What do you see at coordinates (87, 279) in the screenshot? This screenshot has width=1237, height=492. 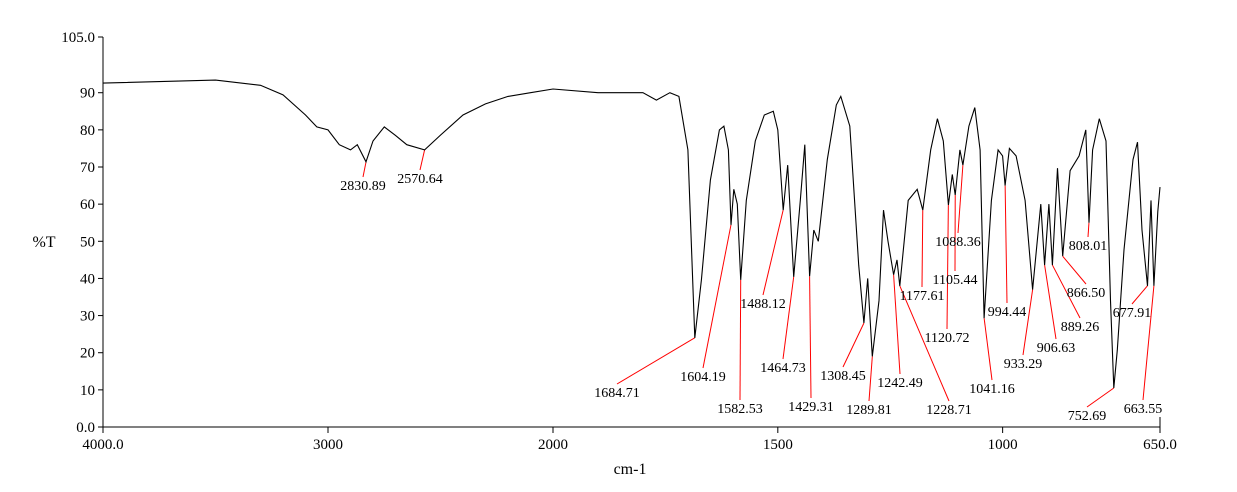 I see `y-tick-label: 40` at bounding box center [87, 279].